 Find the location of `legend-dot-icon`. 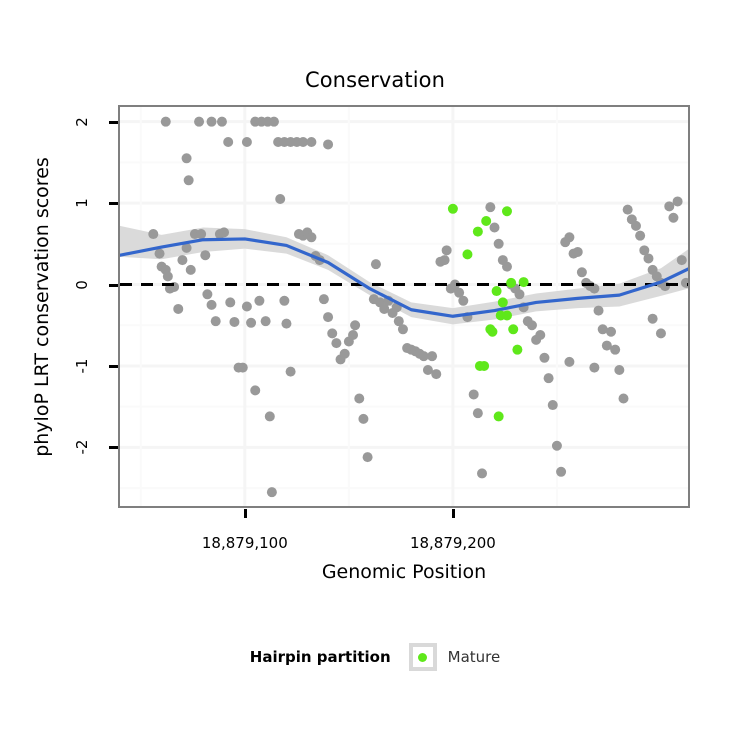

legend-dot-icon is located at coordinates (423, 657).